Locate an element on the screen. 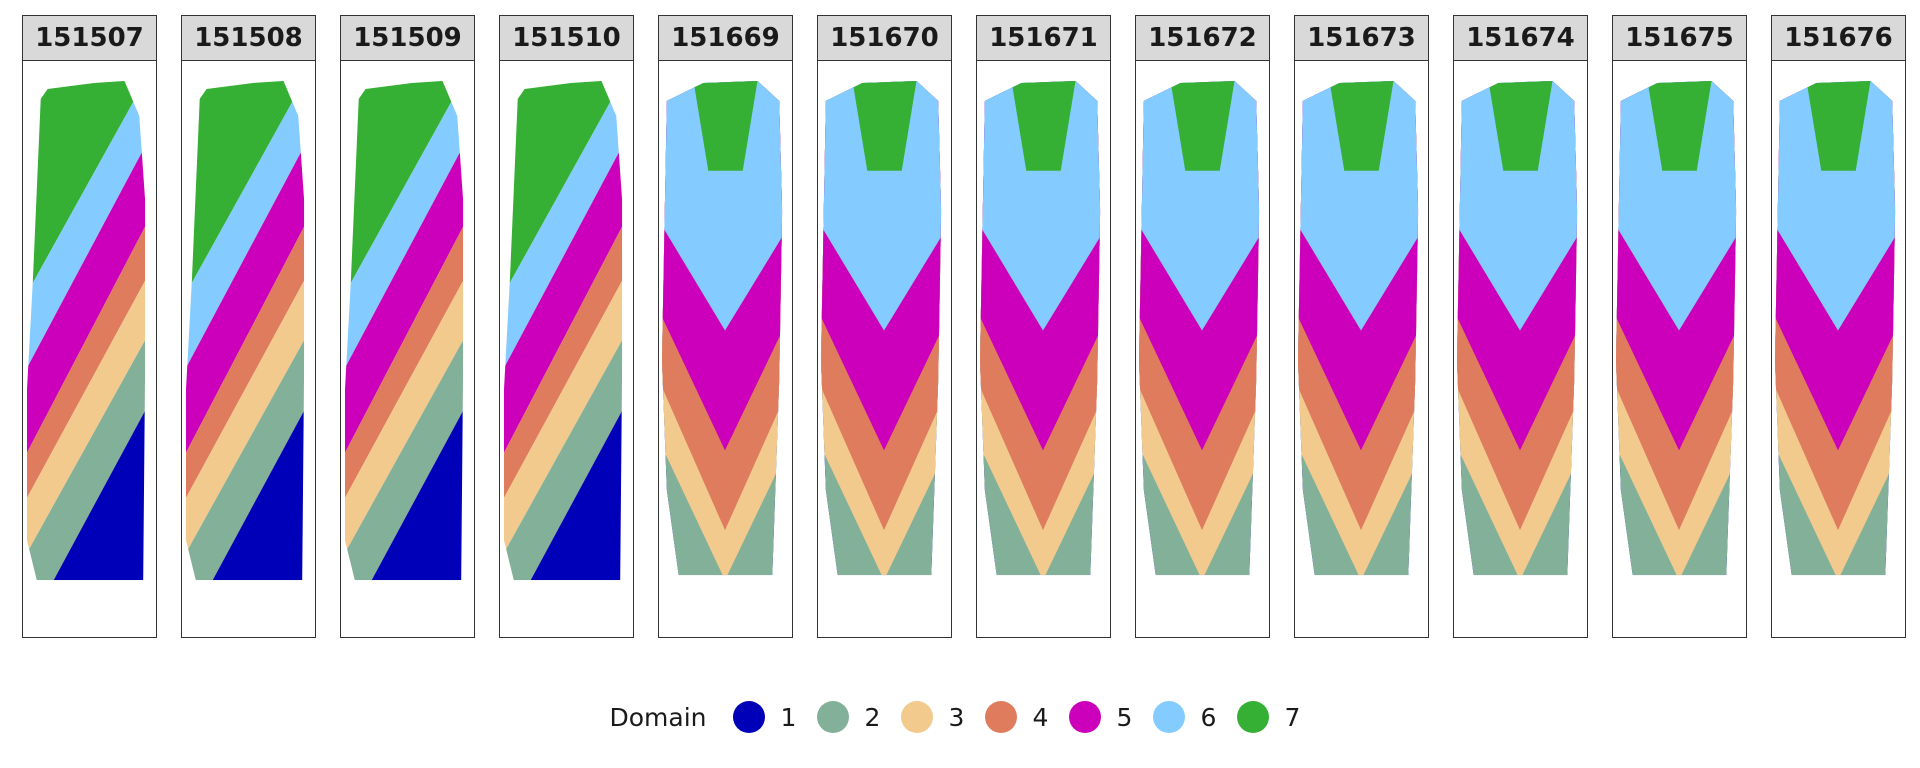 Image resolution: width=1920 pixels, height=768 pixels. panel-strip-label: 151674 is located at coordinates (1520, 38).